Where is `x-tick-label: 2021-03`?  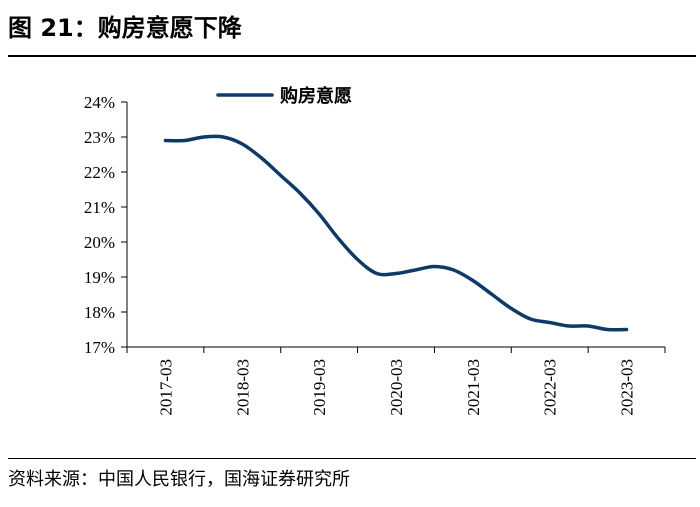
x-tick-label: 2021-03 is located at coordinates (473, 387).